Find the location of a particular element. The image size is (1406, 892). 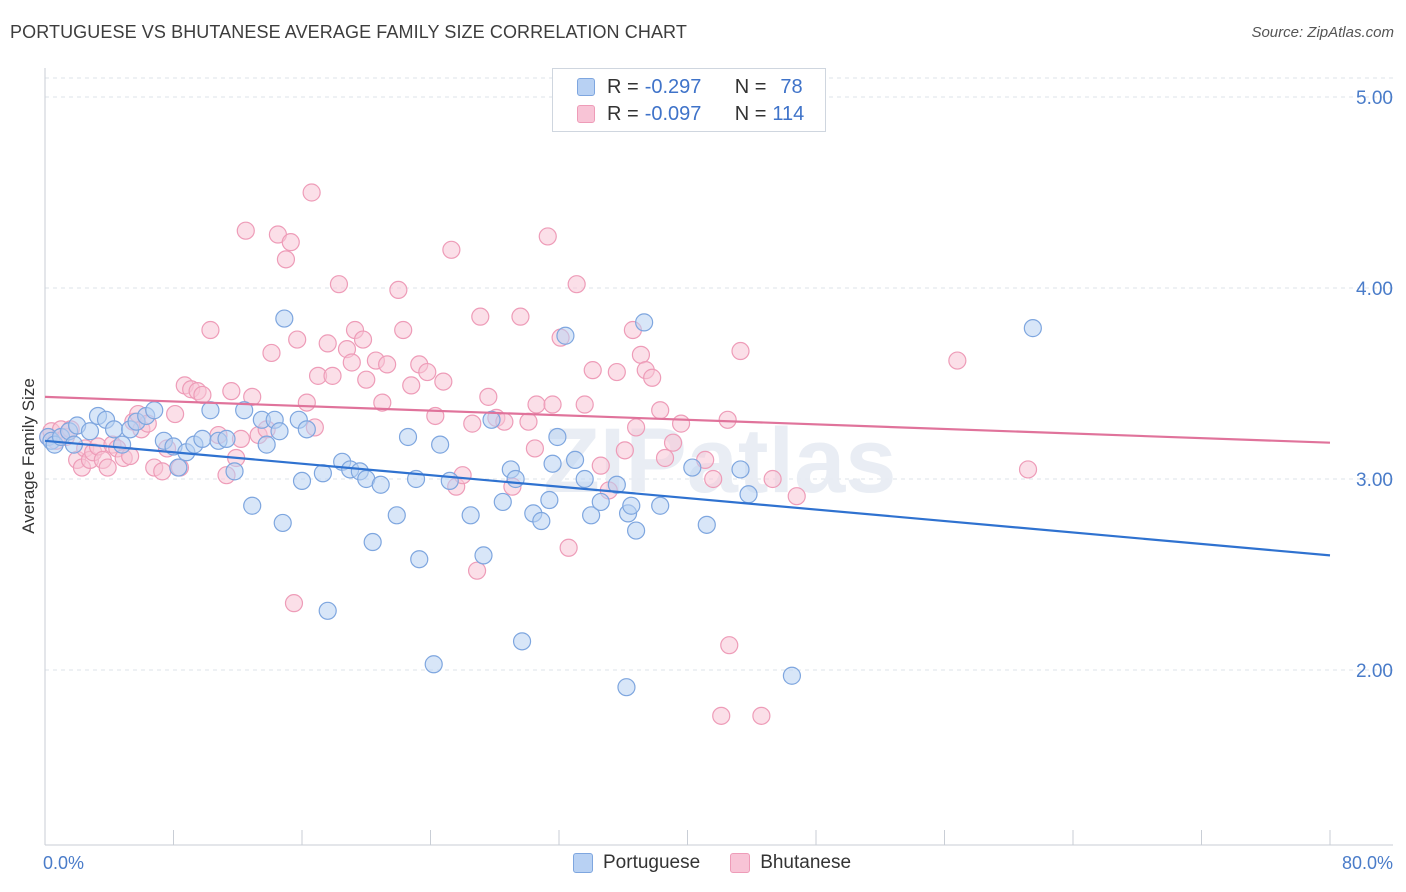

r-value: -0.297 is located at coordinates (673, 86).